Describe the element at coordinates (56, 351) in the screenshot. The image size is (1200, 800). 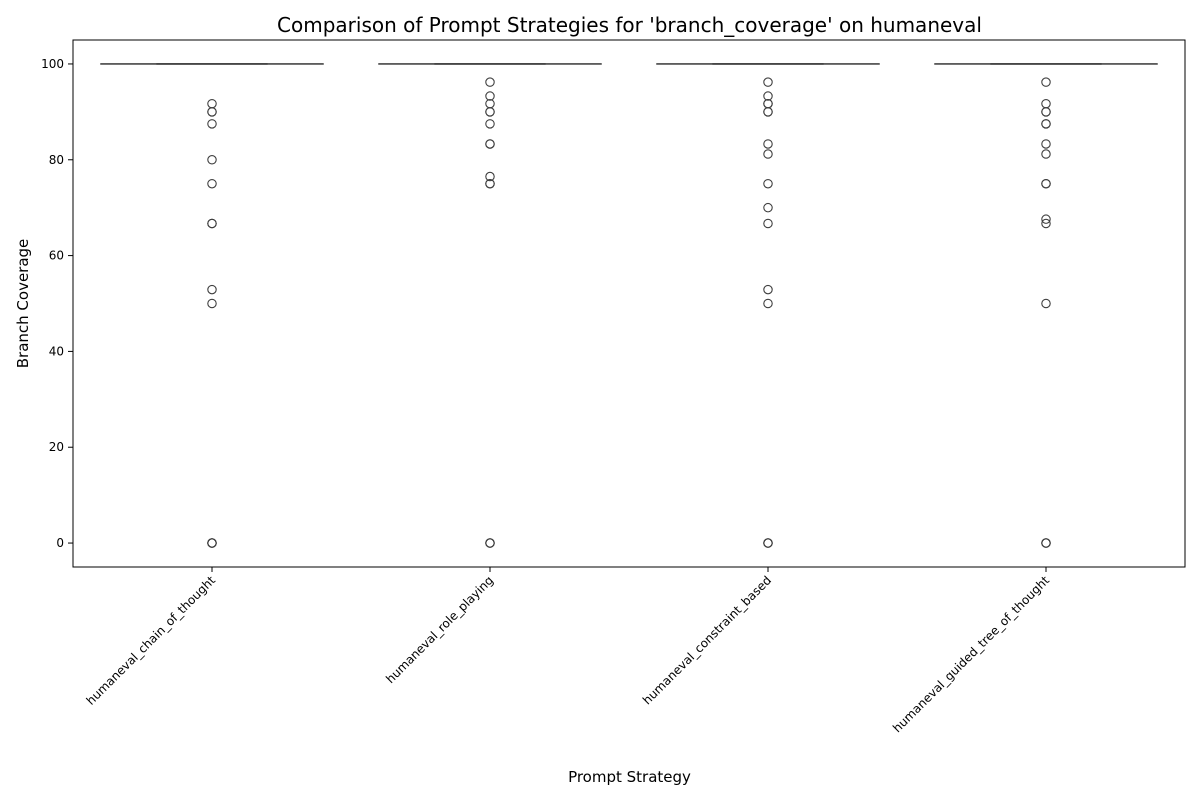
I see `y-tick-label: 40` at that location.